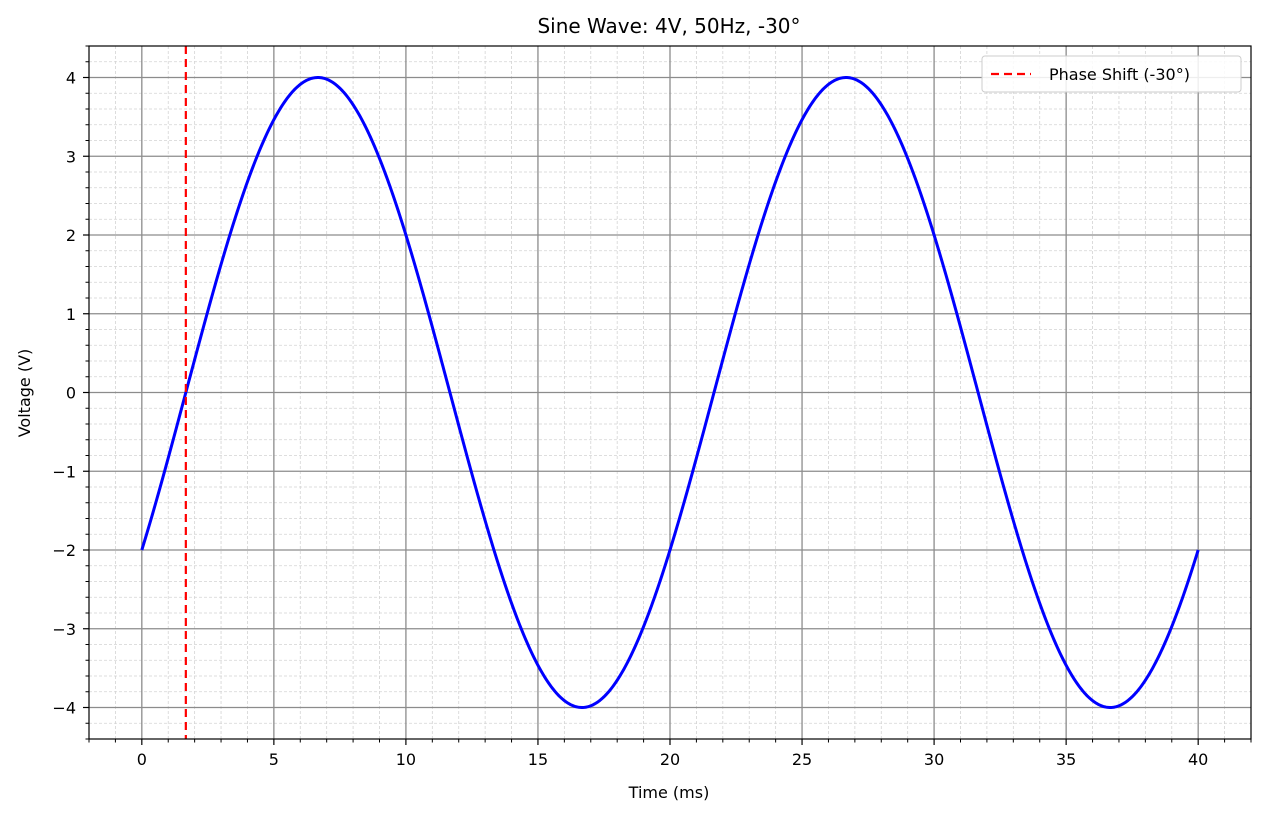 Image resolution: width=1266 pixels, height=821 pixels. I want to click on x-tick-label: 15, so click(538, 759).